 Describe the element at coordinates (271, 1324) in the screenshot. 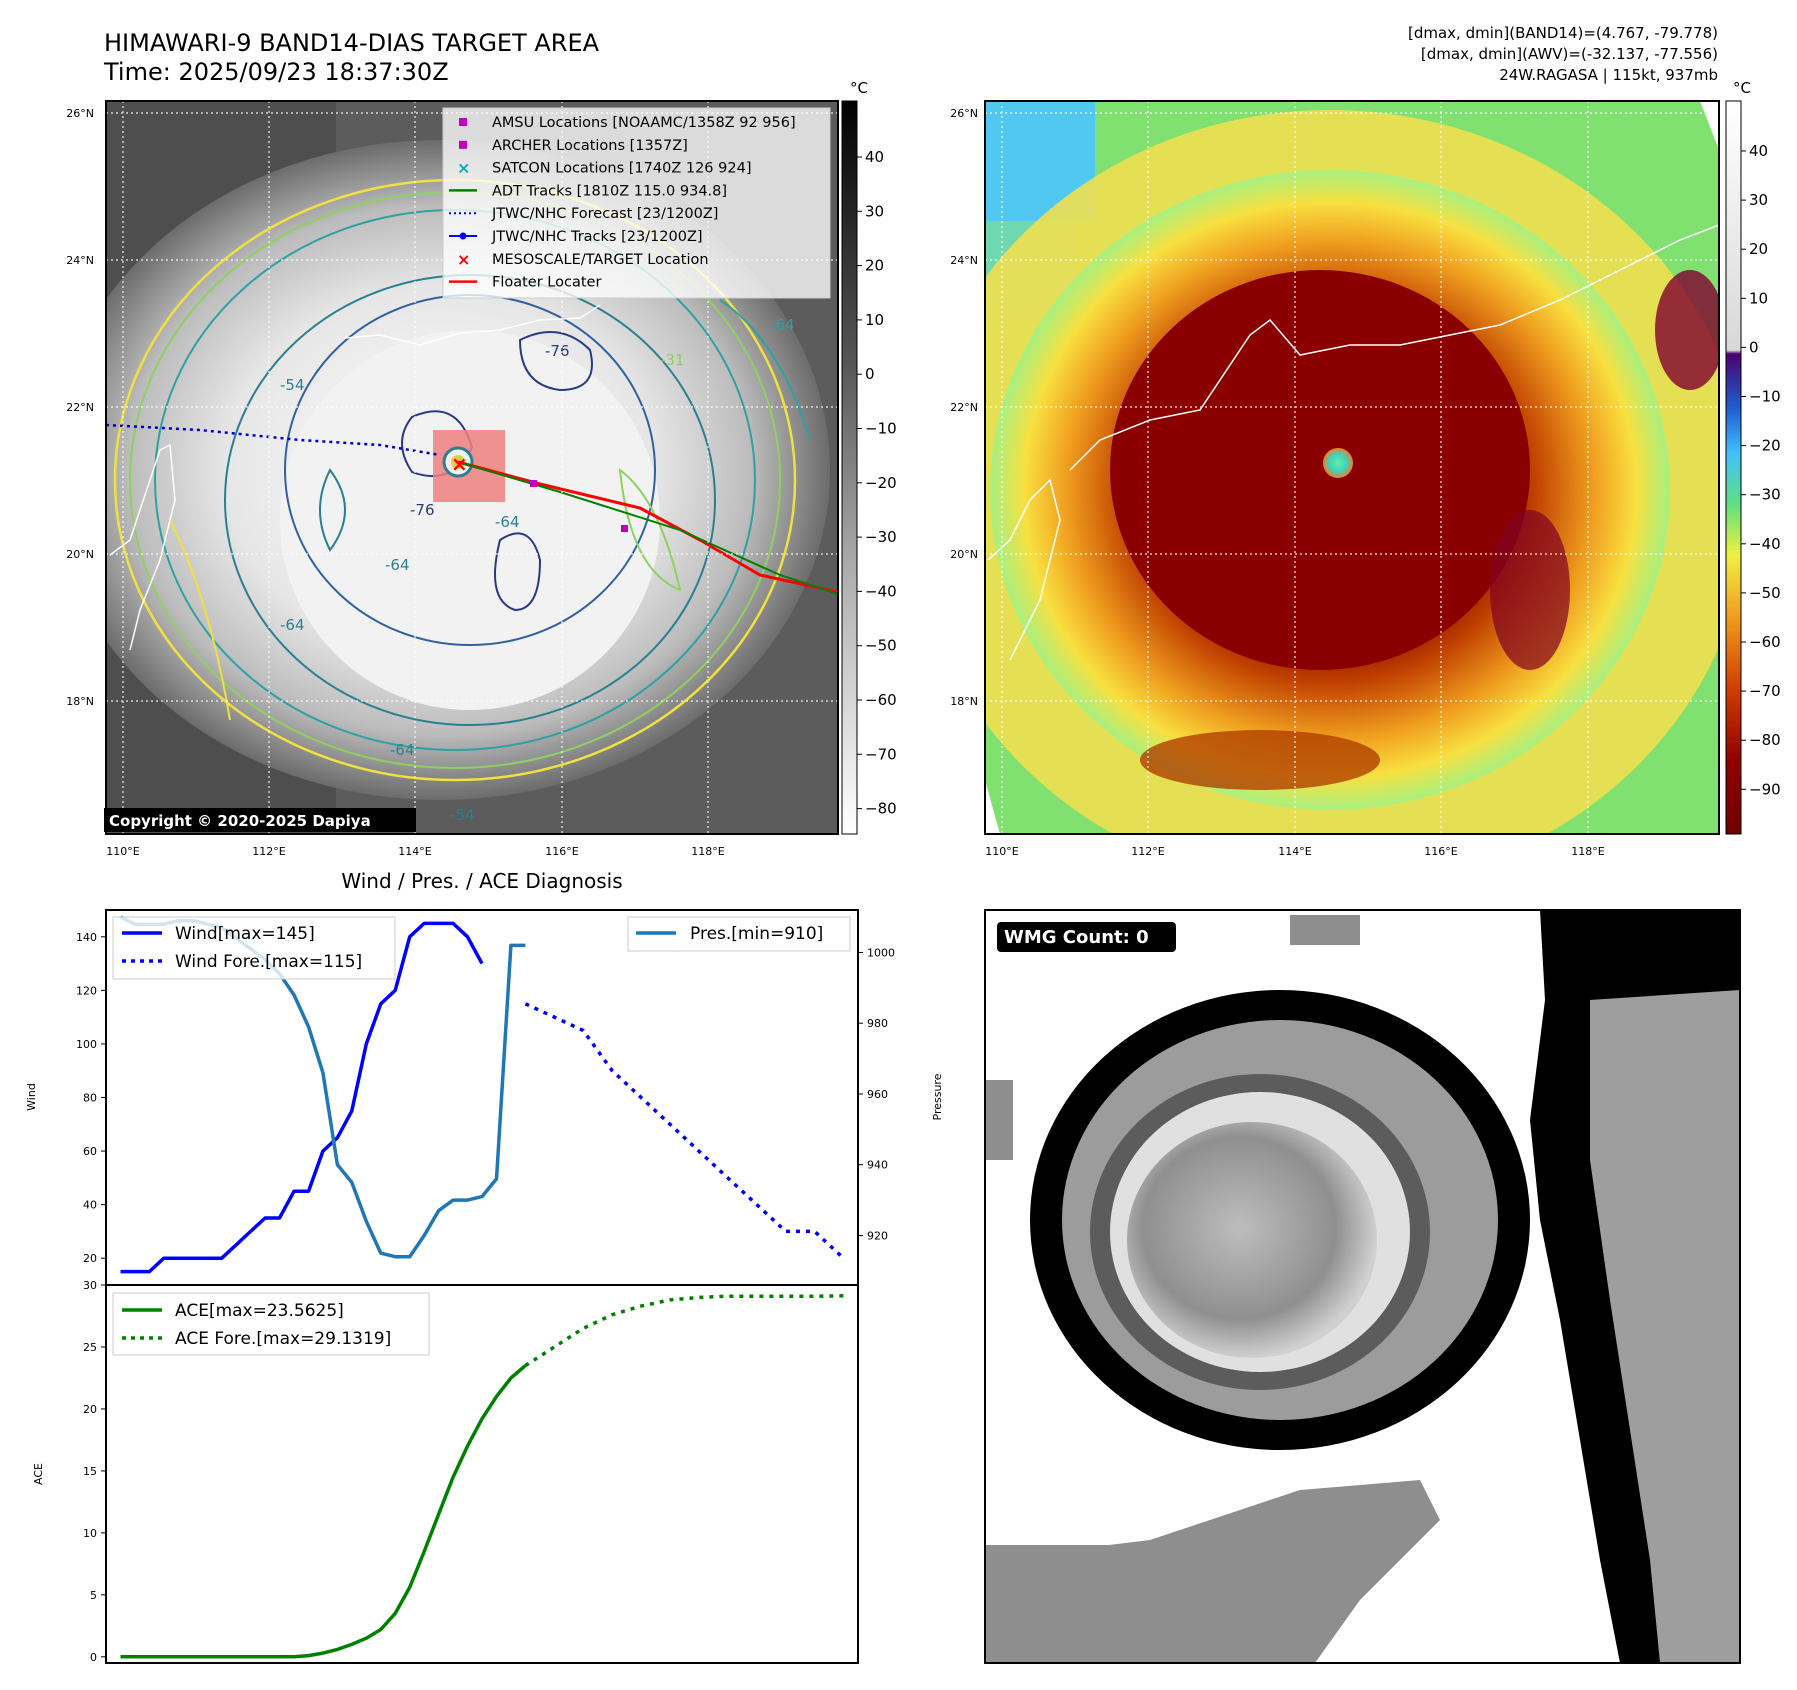

I see `ace-legend: ACE[max=23.5625] ACE Fore.[max=29.1319]` at that location.